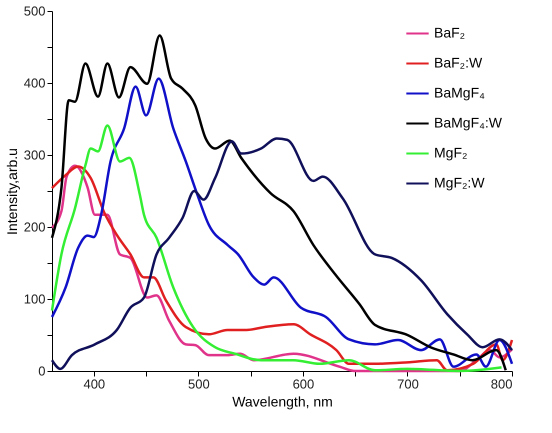 This screenshot has width=552, height=433. Describe the element at coordinates (303, 384) in the screenshot. I see `x-tick-label: 600` at that location.